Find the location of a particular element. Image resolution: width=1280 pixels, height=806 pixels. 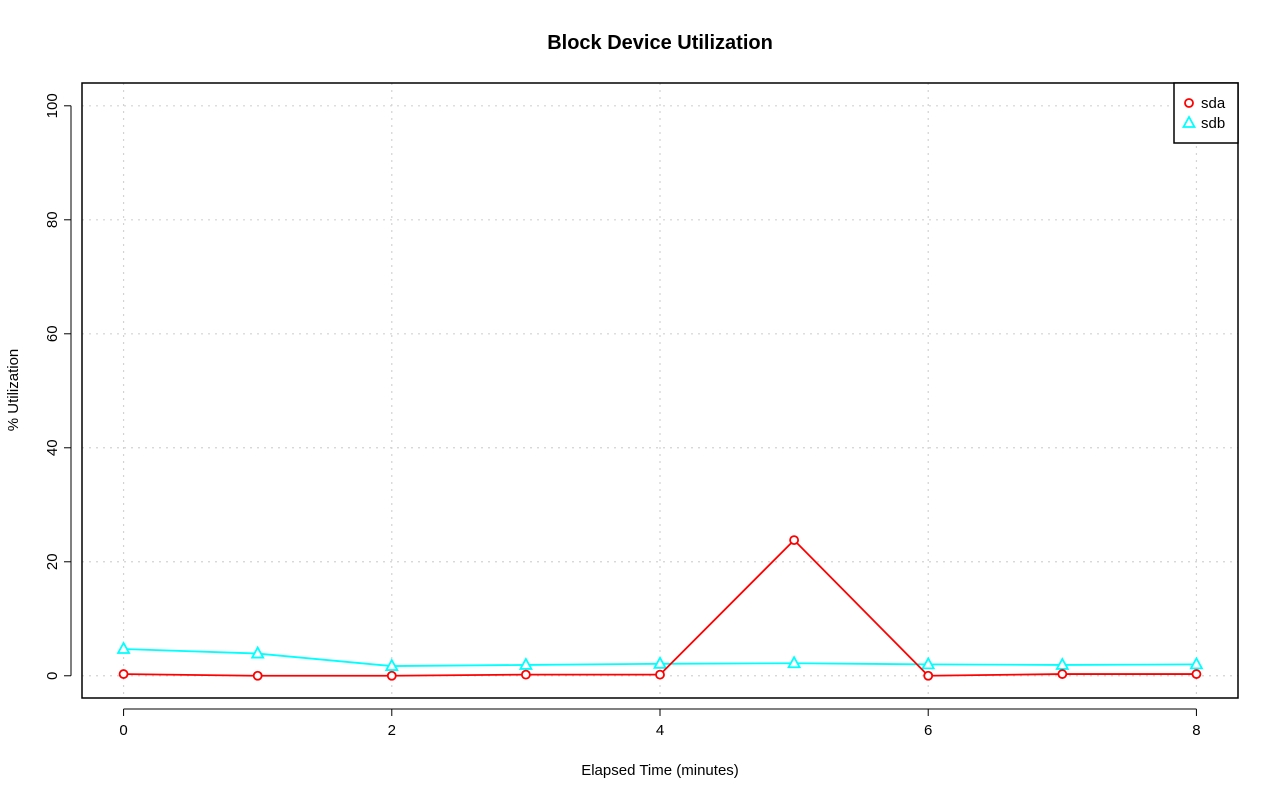

y-tick-label: 80 is located at coordinates (52, 219).